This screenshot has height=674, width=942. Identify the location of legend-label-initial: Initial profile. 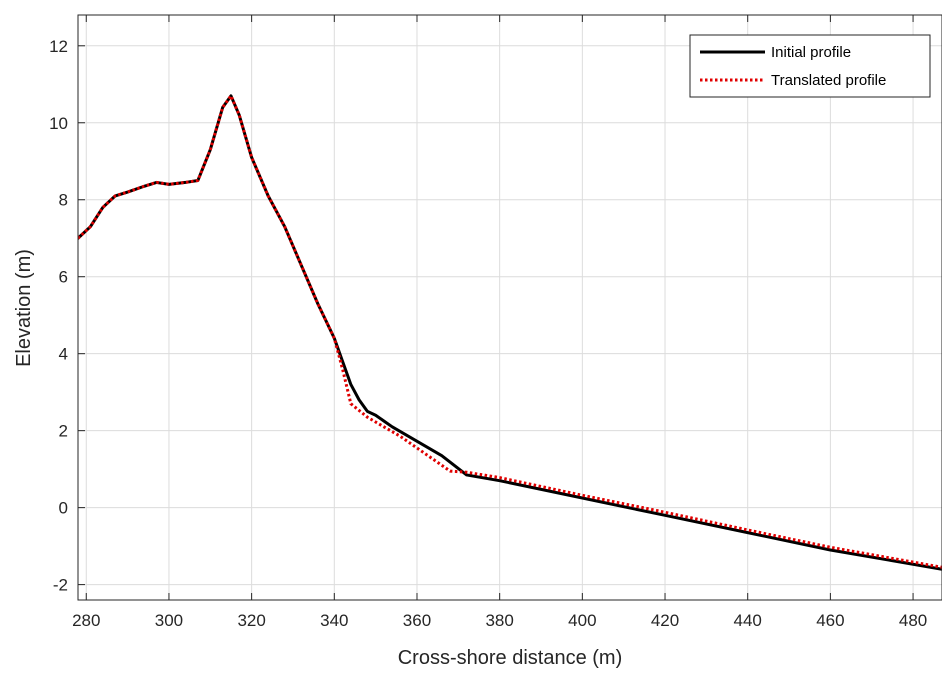
(811, 52).